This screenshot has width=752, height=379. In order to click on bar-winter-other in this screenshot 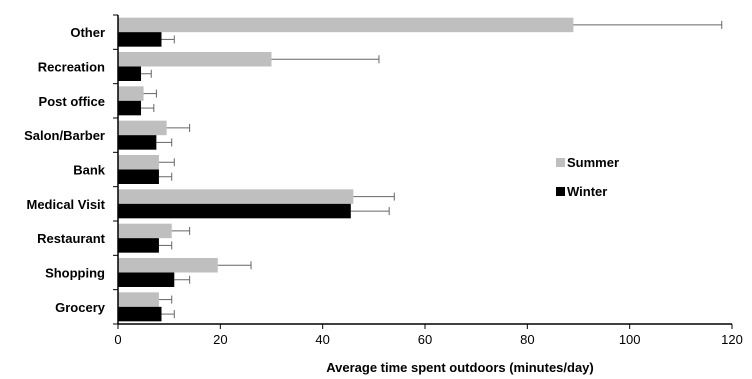, I will do `click(139, 39)`.